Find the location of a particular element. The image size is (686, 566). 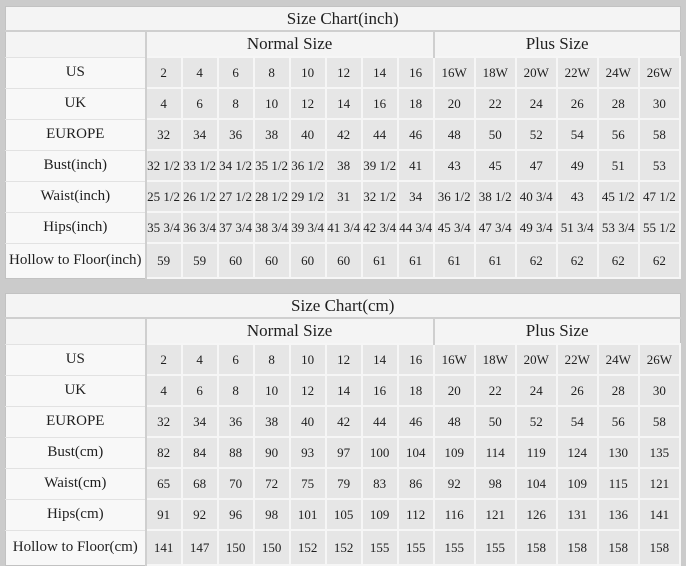

size-value-cell: 37 3/4 is located at coordinates (235, 227).